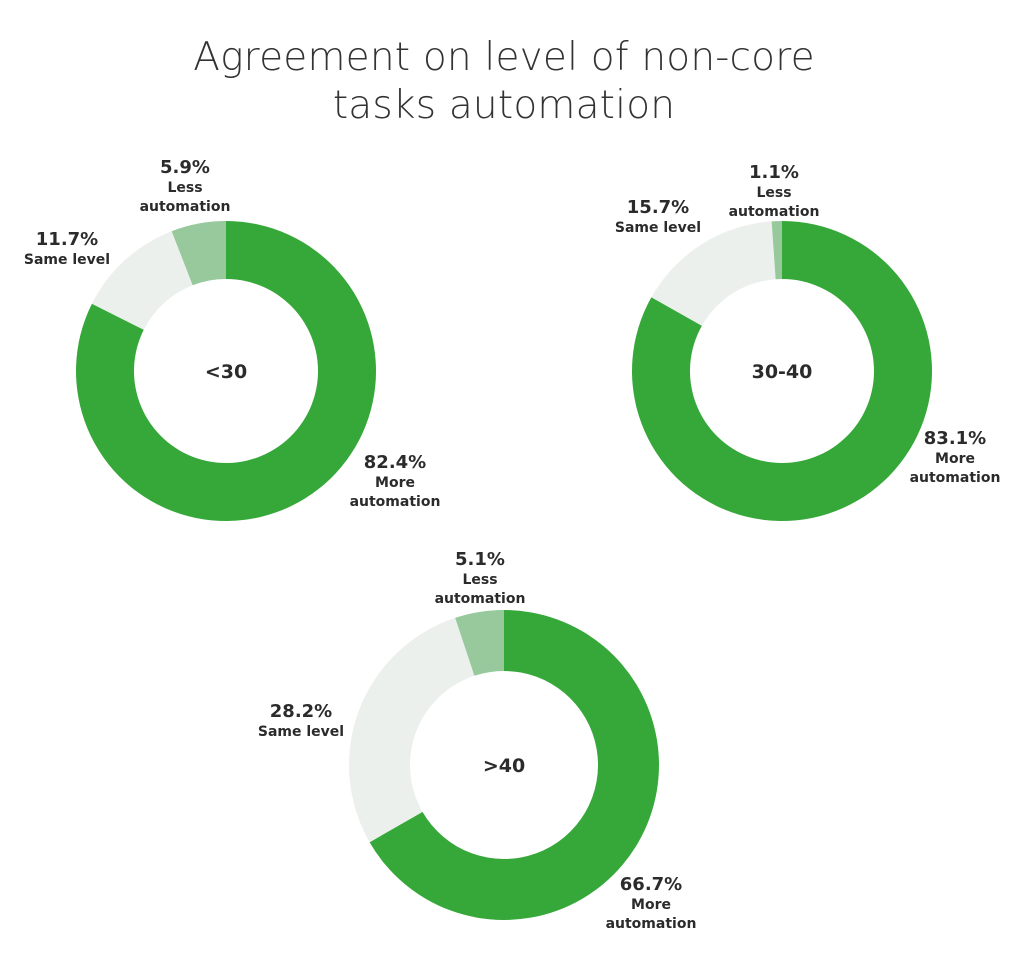 This screenshot has height=954, width=1028. I want to click on value-label-same-level: 15.7%, so click(658, 207).